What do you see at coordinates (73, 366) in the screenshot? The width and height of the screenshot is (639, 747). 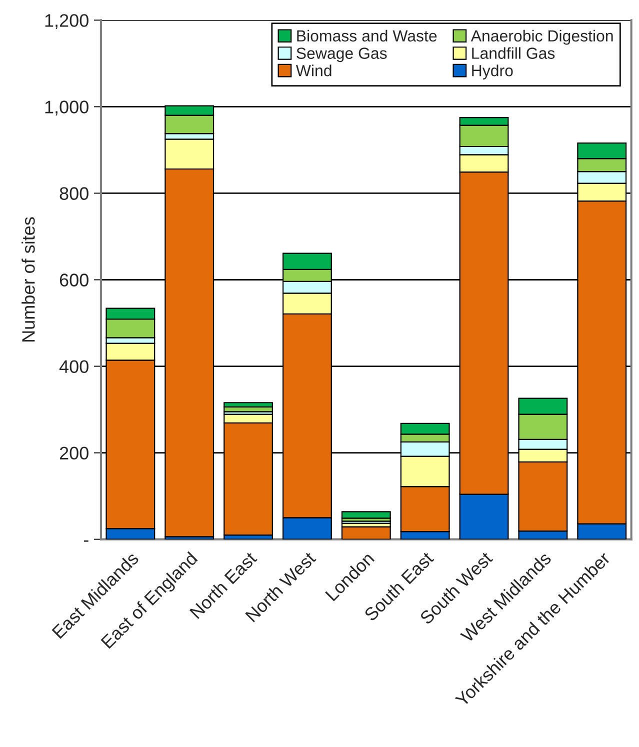 I see `y-tick-label: 400` at bounding box center [73, 366].